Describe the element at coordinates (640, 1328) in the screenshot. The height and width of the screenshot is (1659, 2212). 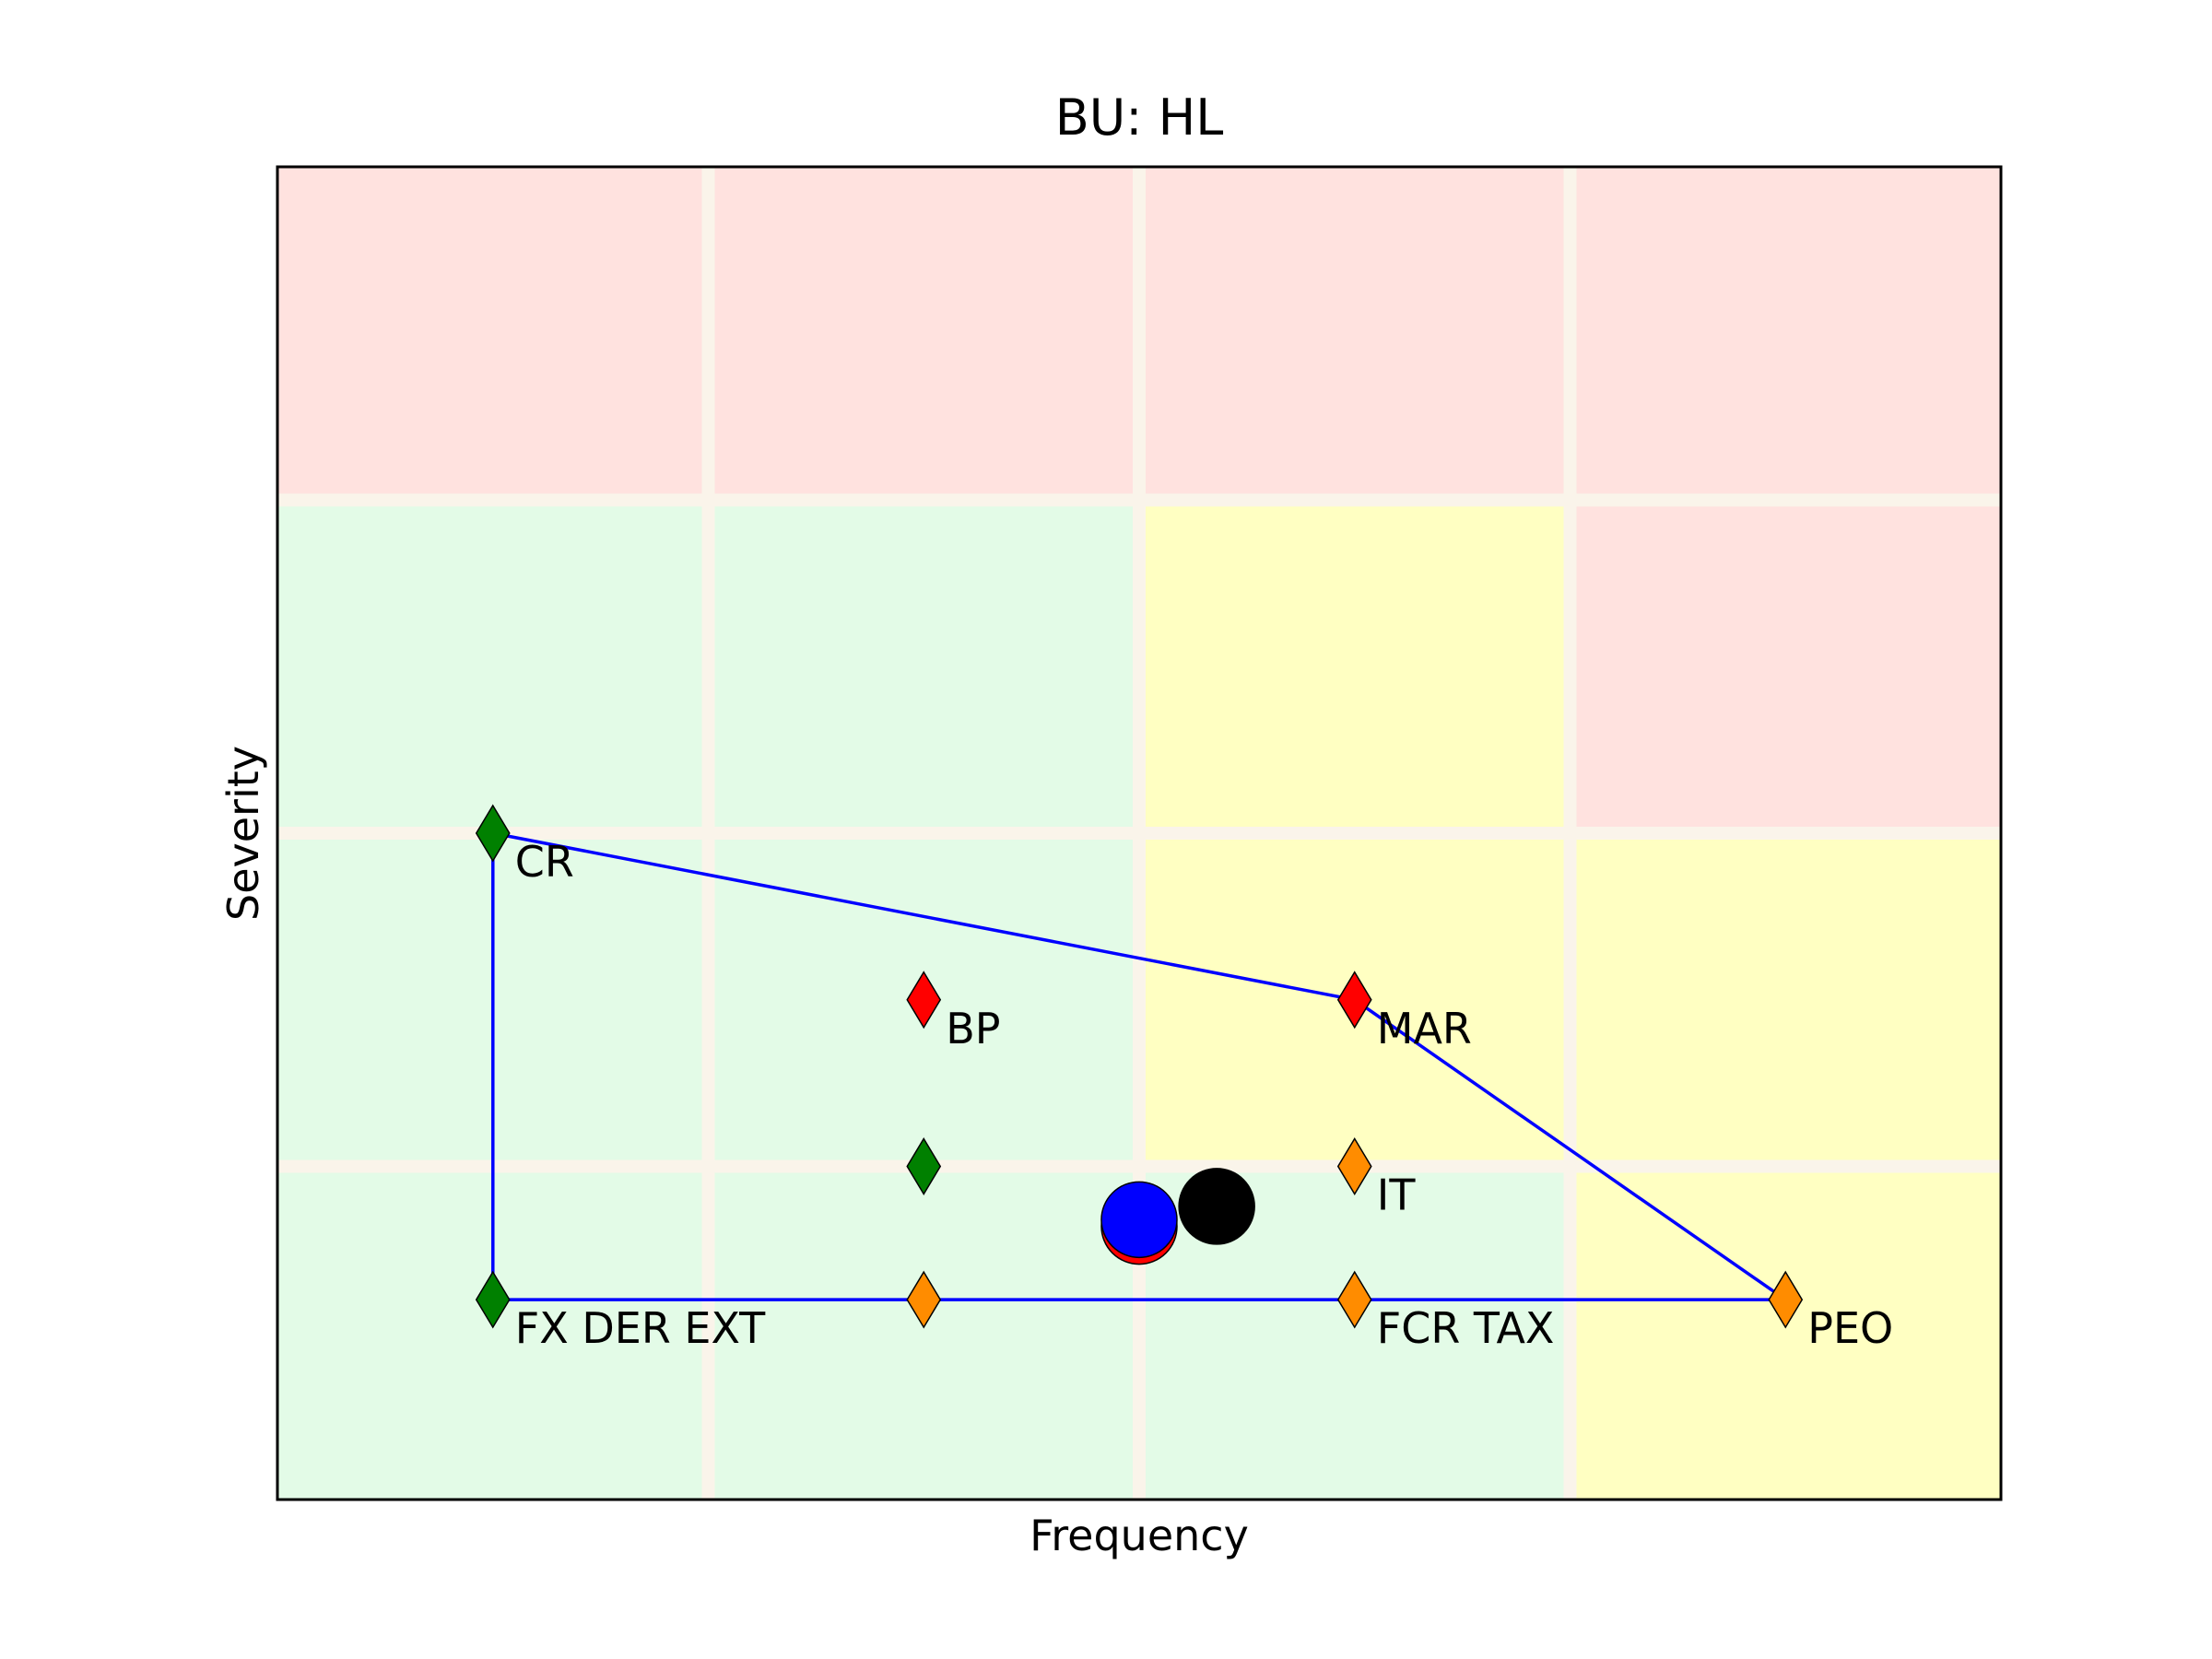
I see `point-label-6: FX DER EXT` at that location.